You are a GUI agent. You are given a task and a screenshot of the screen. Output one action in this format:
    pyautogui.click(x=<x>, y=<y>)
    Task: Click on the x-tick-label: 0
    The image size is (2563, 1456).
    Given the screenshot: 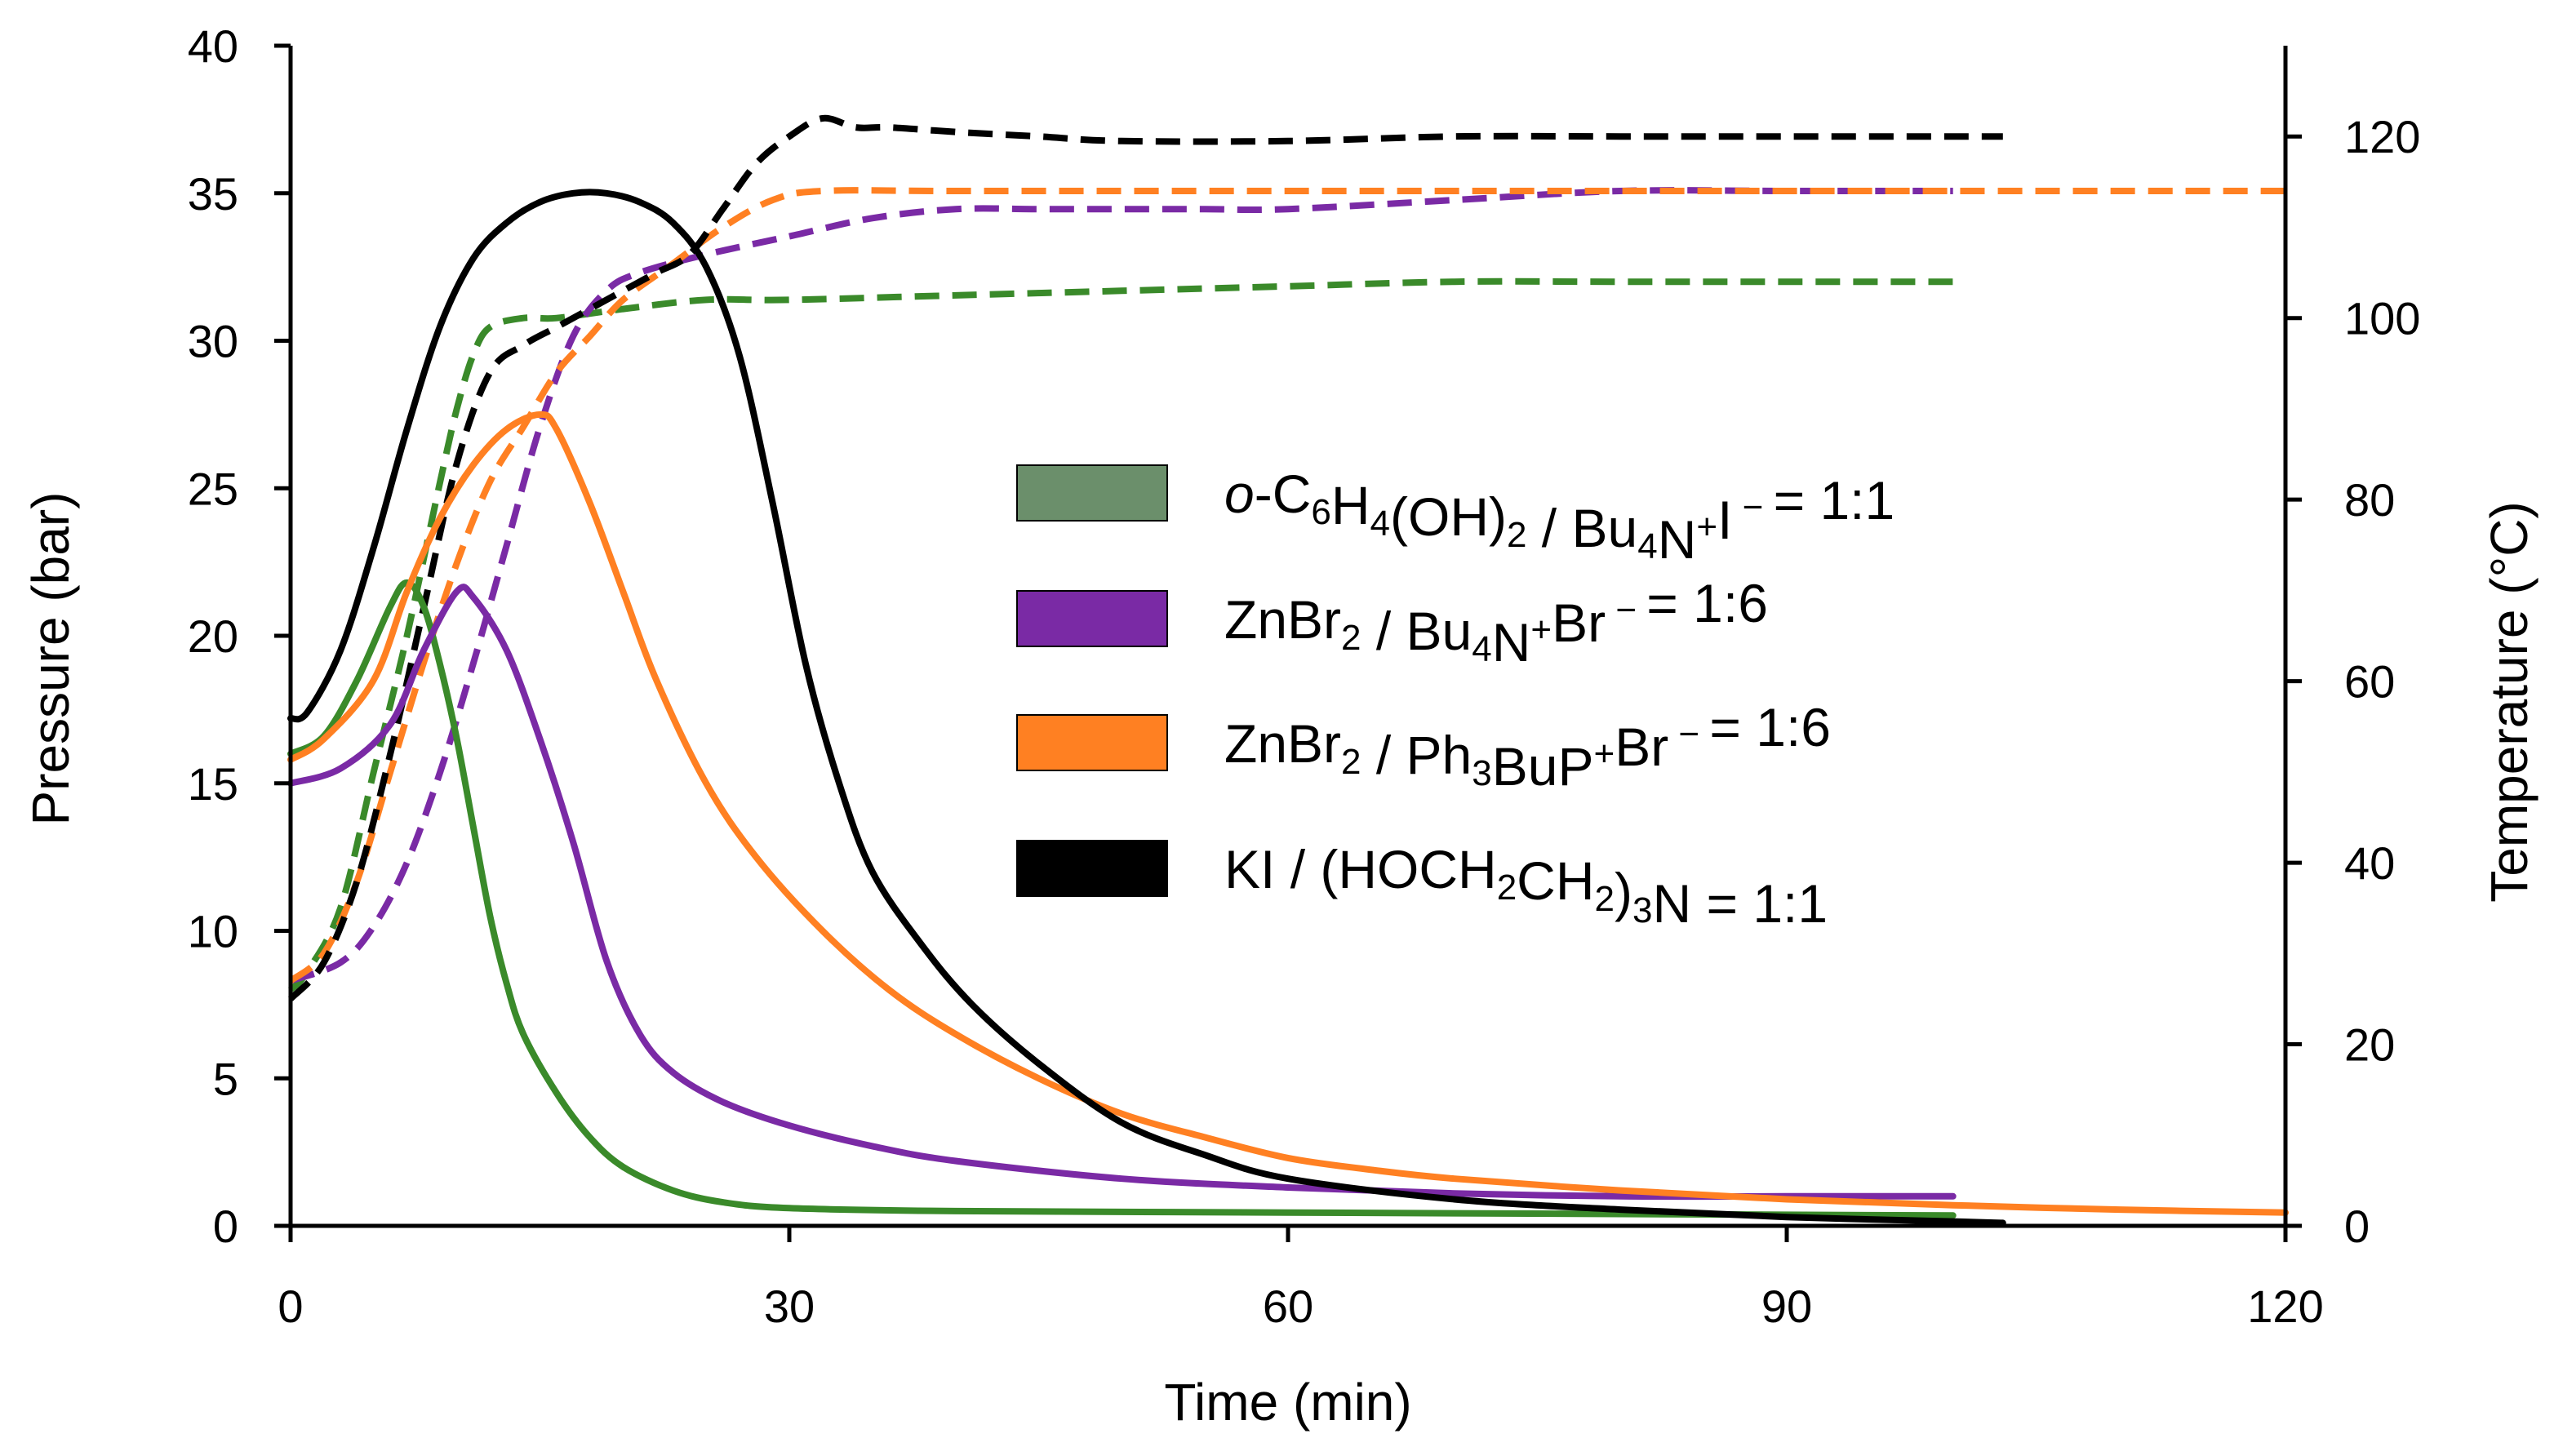 What is the action you would take?
    pyautogui.click(x=291, y=1307)
    